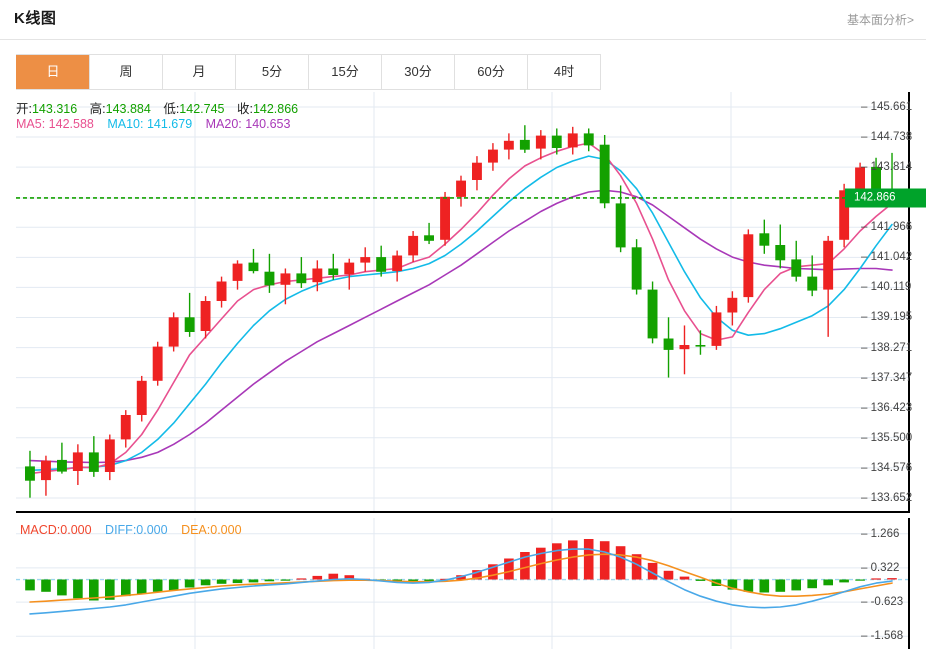  What do you see at coordinates (268, 124) in the screenshot?
I see `ma20-value: 140.653` at bounding box center [268, 124].